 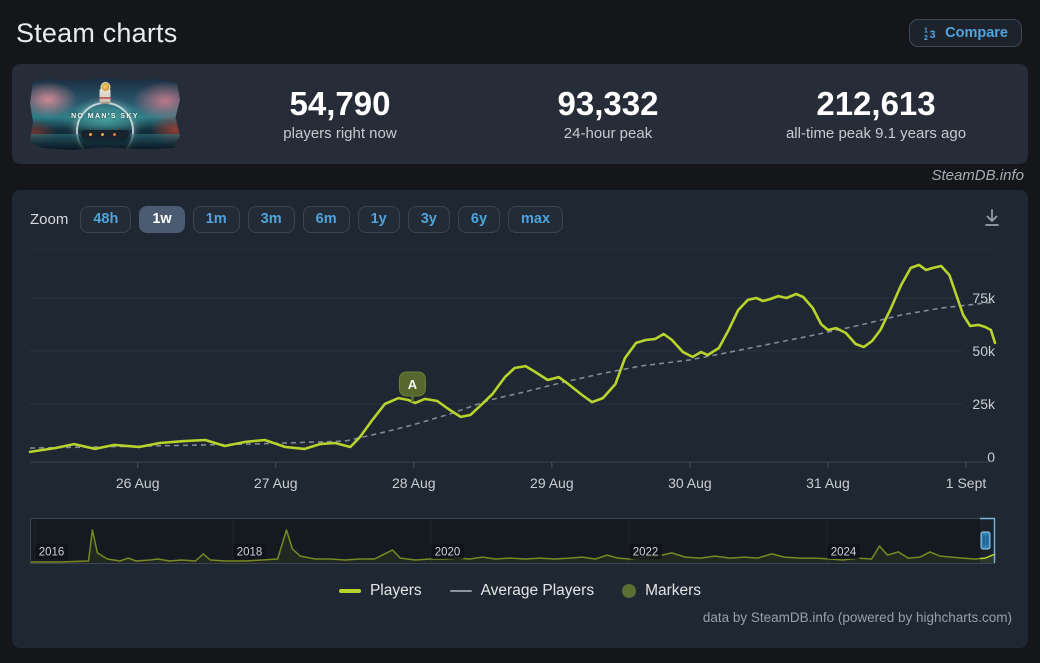 I want to click on legend-label: Players, so click(x=395, y=590).